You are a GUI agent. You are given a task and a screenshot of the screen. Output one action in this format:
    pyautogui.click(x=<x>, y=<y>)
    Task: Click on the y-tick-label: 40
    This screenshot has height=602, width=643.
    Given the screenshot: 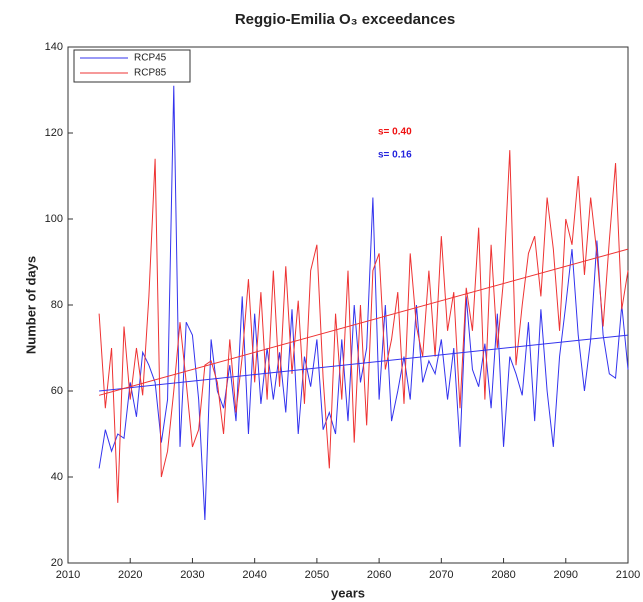 What is the action you would take?
    pyautogui.click(x=57, y=477)
    